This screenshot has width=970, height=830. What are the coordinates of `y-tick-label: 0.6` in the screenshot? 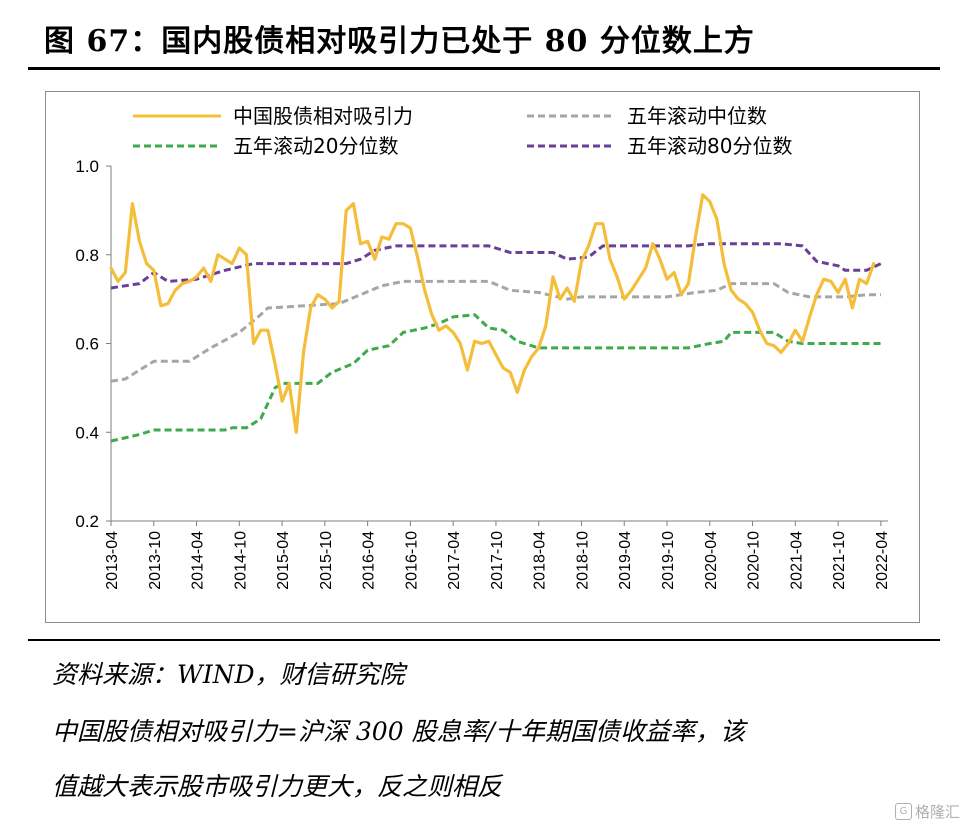 It's located at (87, 344).